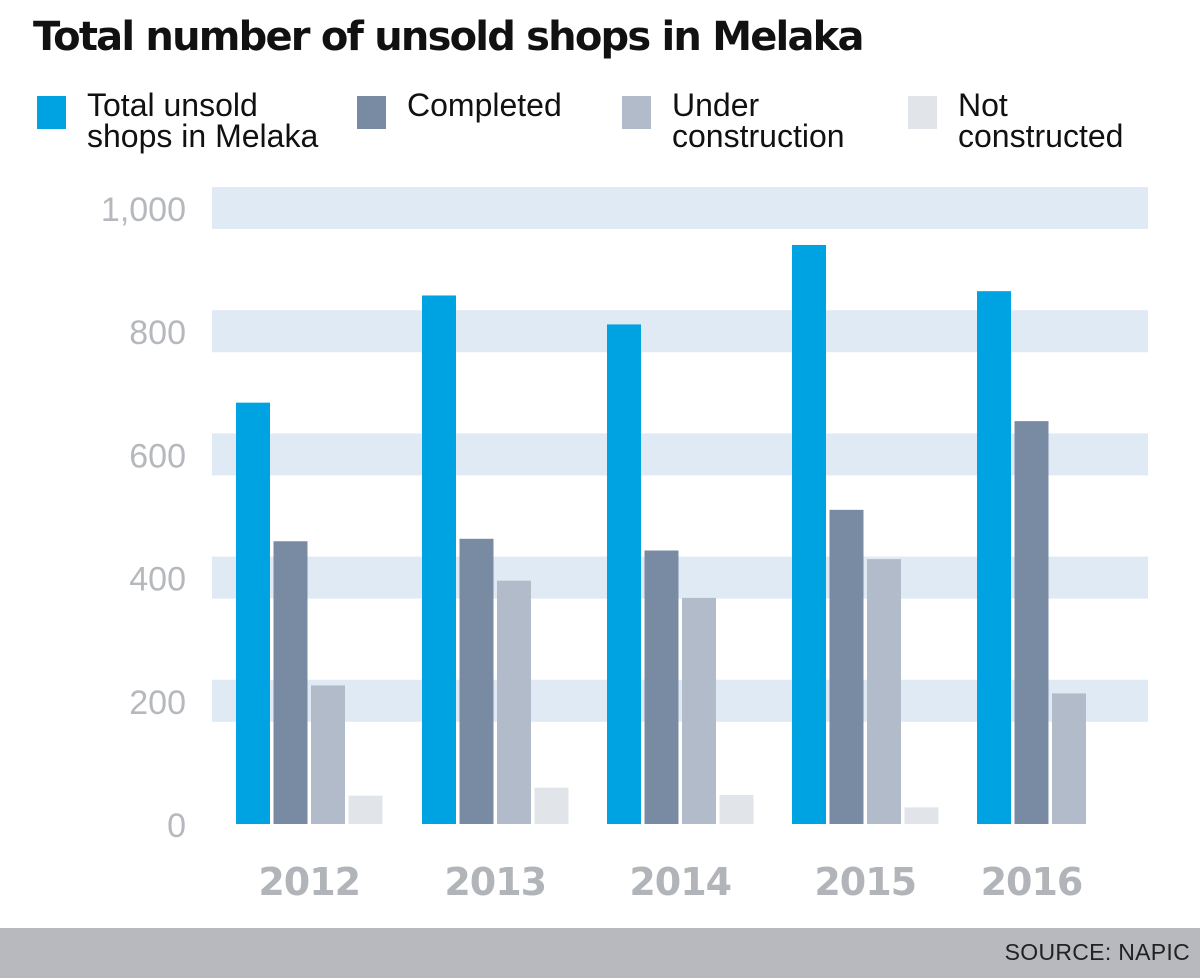  What do you see at coordinates (636, 112) in the screenshot?
I see `legend-swatch-under-construction` at bounding box center [636, 112].